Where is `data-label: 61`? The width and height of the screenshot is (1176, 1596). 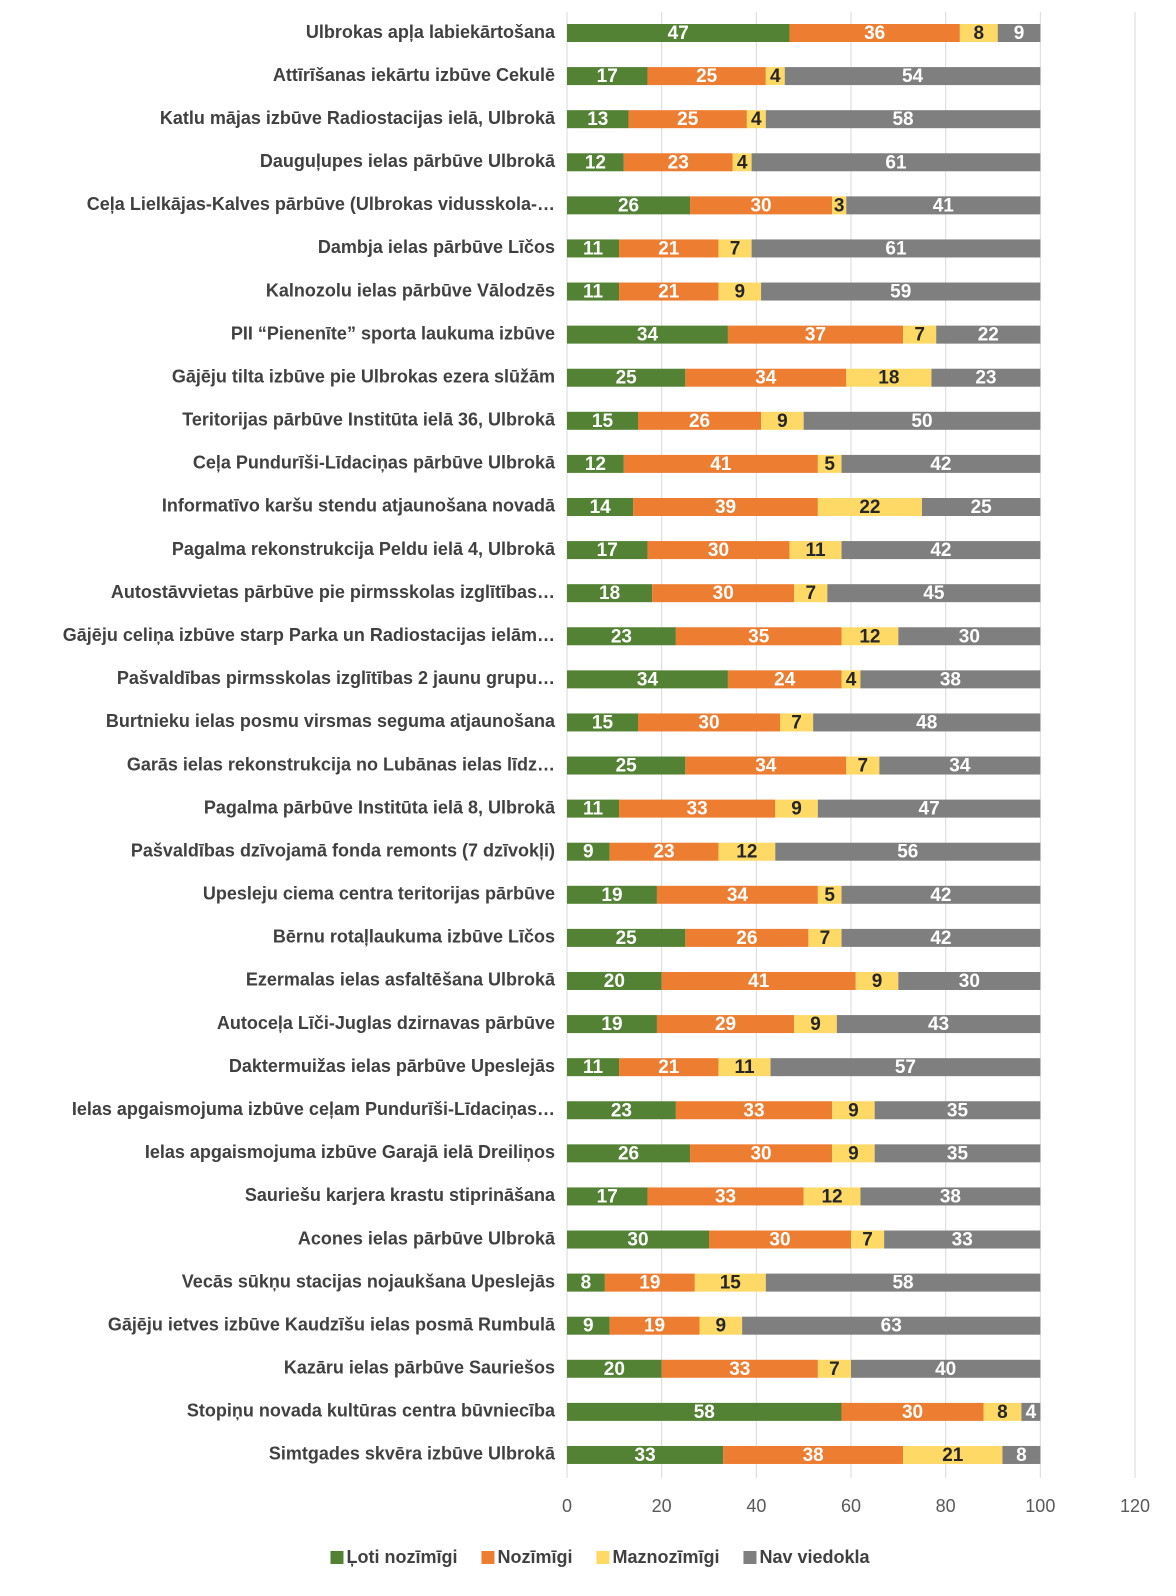
data-label: 61 is located at coordinates (896, 248).